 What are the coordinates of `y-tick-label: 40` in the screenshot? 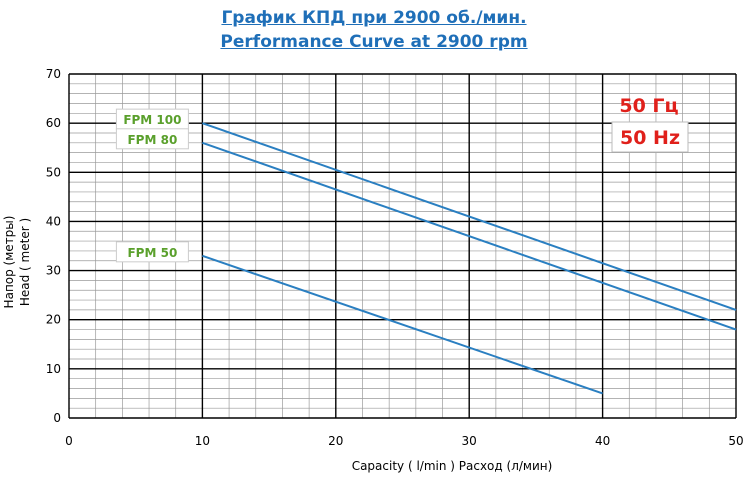 It's located at (53, 221).